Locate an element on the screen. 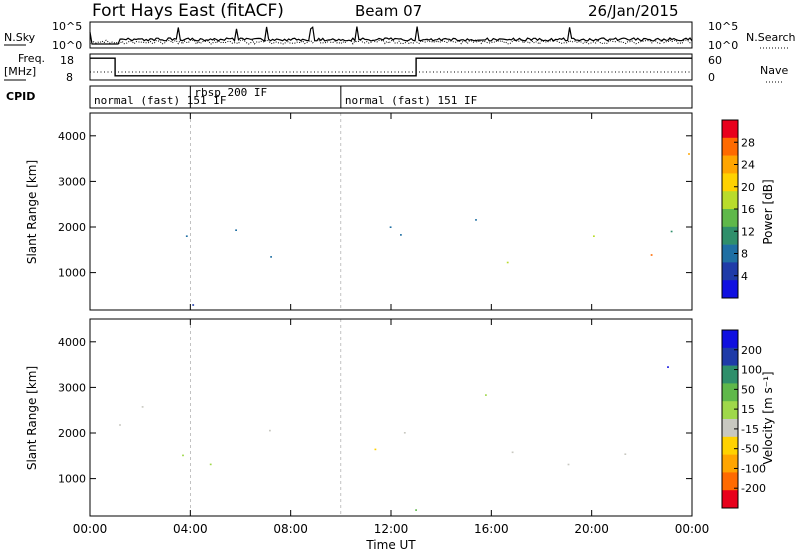 The image size is (800, 554). colorbar-tick-label: 100 is located at coordinates (751, 370).